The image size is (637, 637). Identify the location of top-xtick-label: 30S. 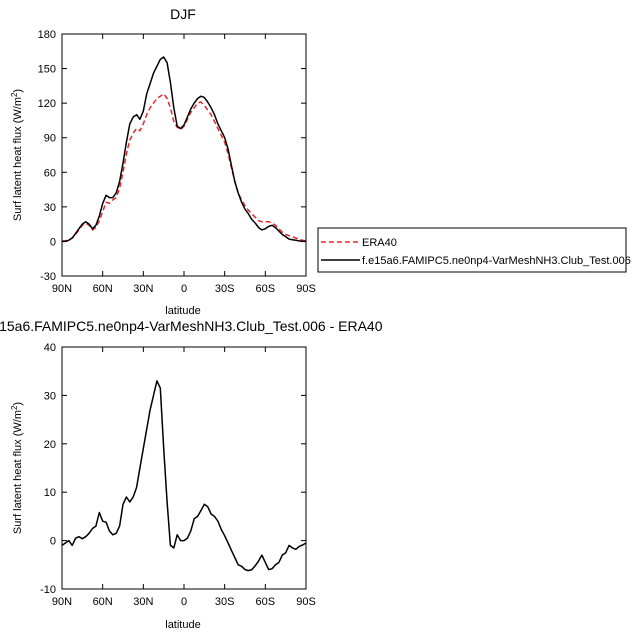
(225, 289).